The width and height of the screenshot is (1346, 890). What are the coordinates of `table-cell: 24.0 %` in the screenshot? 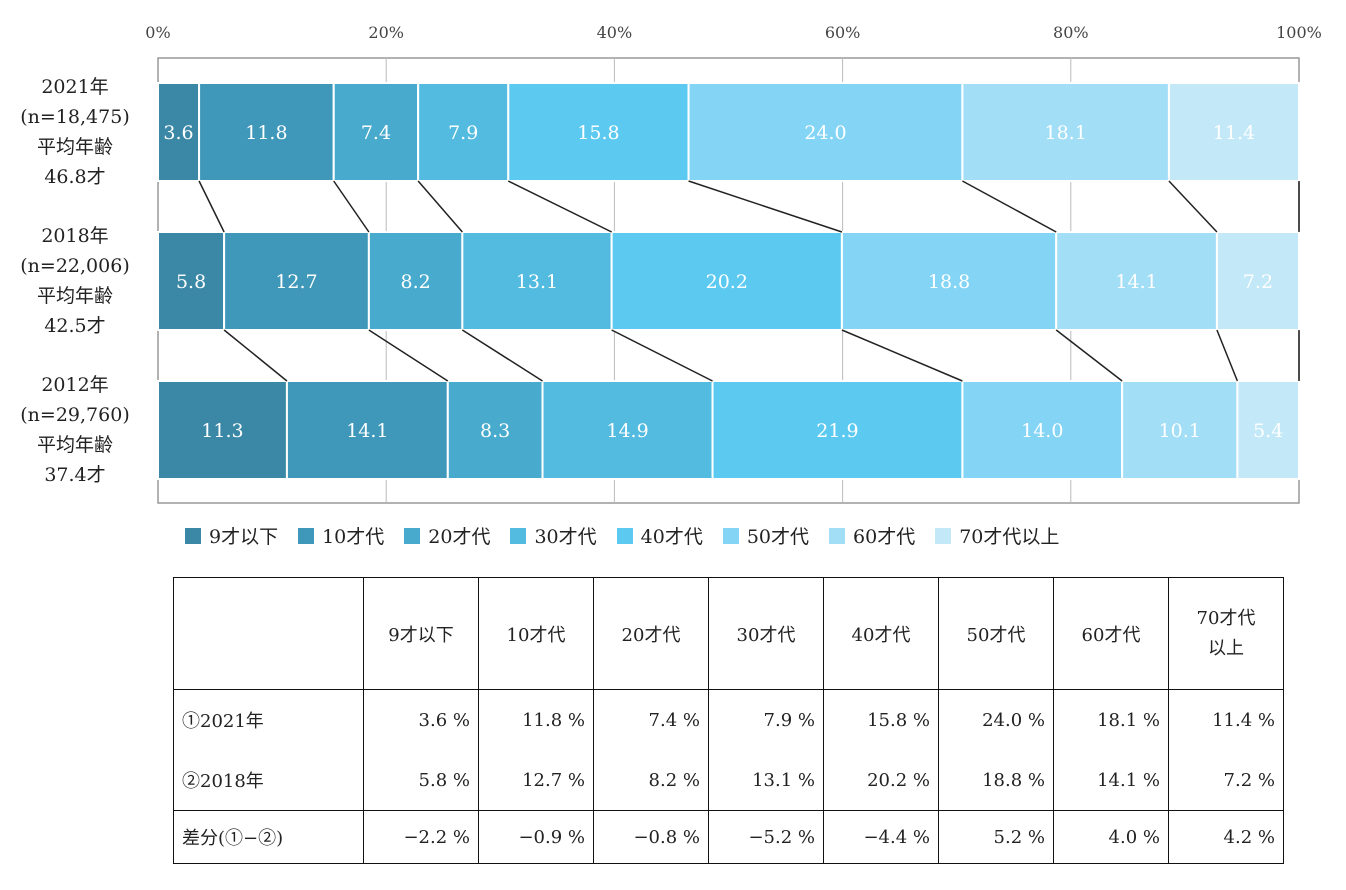 It's located at (996, 719).